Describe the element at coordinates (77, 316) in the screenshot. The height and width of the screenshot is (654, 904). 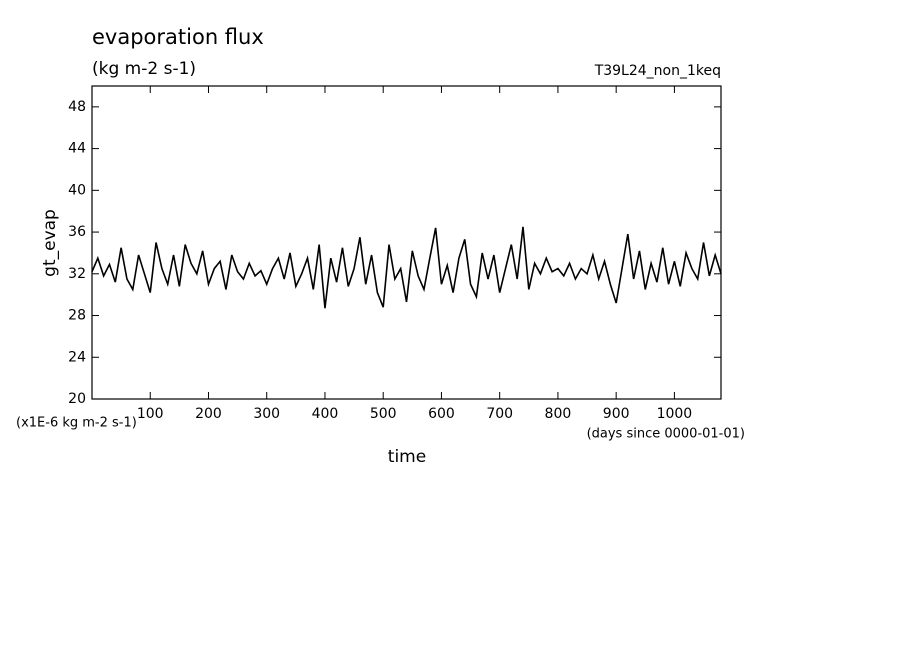
I see `y-tick-label: 28` at that location.